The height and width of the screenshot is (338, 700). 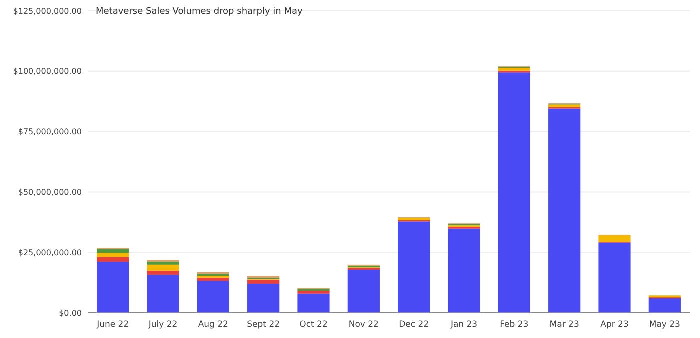 I want to click on x-tick-label: Aug 22, so click(x=213, y=325).